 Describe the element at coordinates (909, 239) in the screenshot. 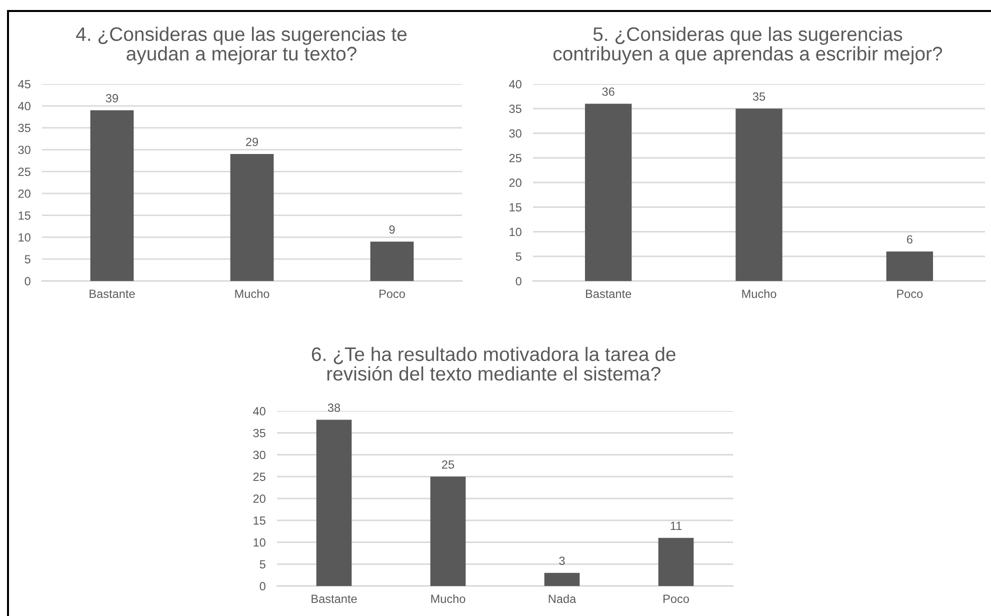

I see `data-label: 6` at that location.